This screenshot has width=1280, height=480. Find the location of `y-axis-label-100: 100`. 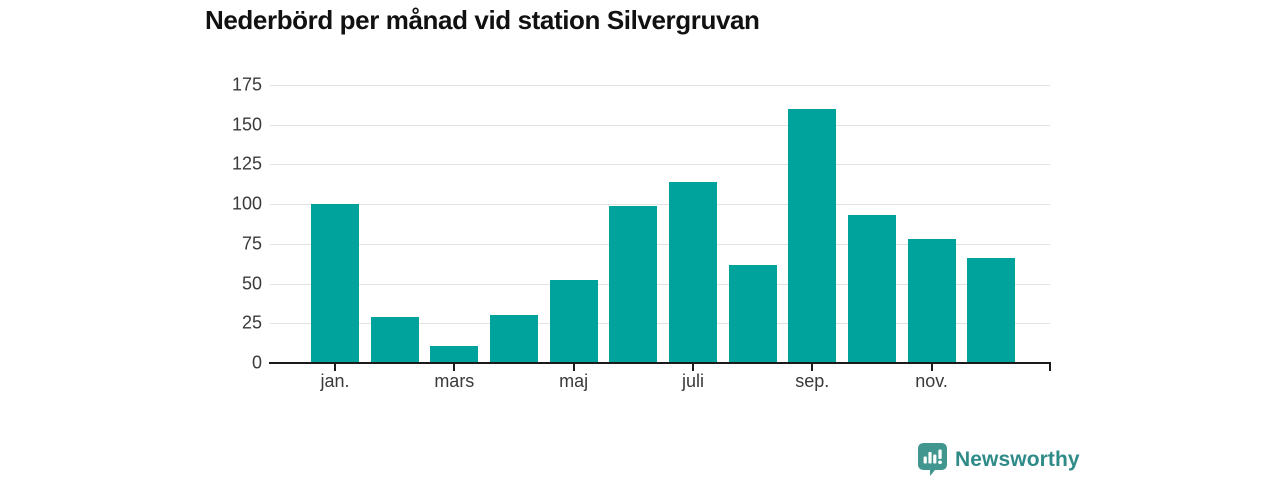

y-axis-label-100: 100 is located at coordinates (246, 203).